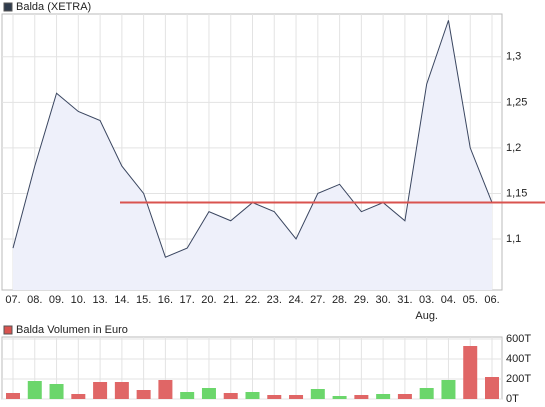 This screenshot has height=407, width=545. What do you see at coordinates (382, 300) in the screenshot?
I see `x-tick-label: 30.` at bounding box center [382, 300].